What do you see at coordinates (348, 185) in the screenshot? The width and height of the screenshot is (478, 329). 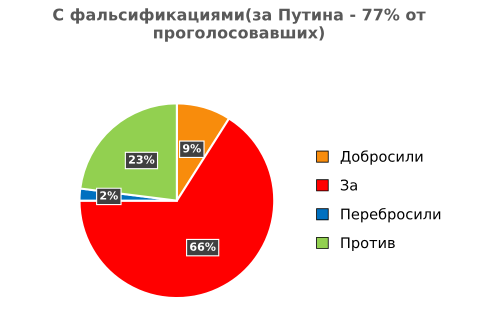 I see `legend-label: За` at bounding box center [348, 185].